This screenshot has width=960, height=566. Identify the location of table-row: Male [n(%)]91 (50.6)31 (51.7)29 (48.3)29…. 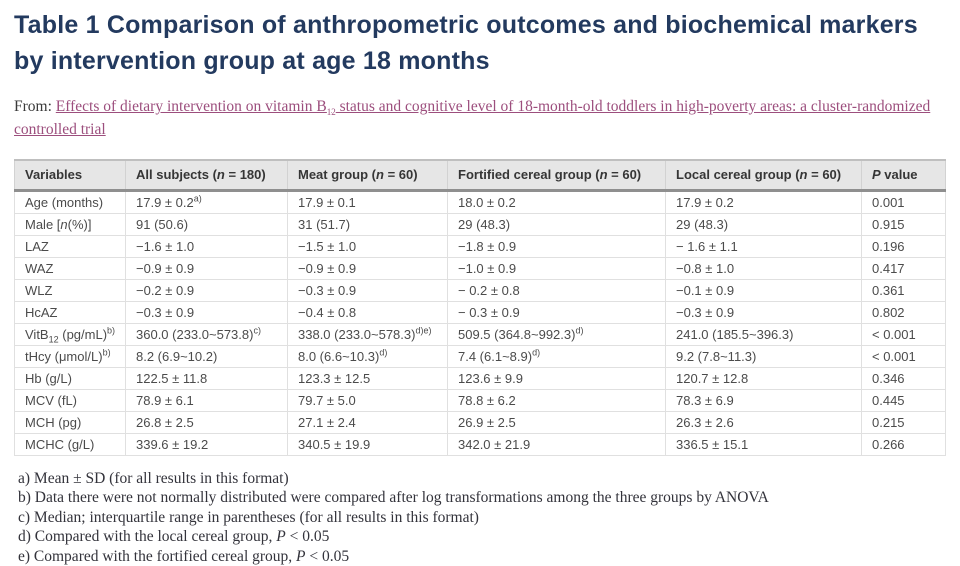
(480, 224).